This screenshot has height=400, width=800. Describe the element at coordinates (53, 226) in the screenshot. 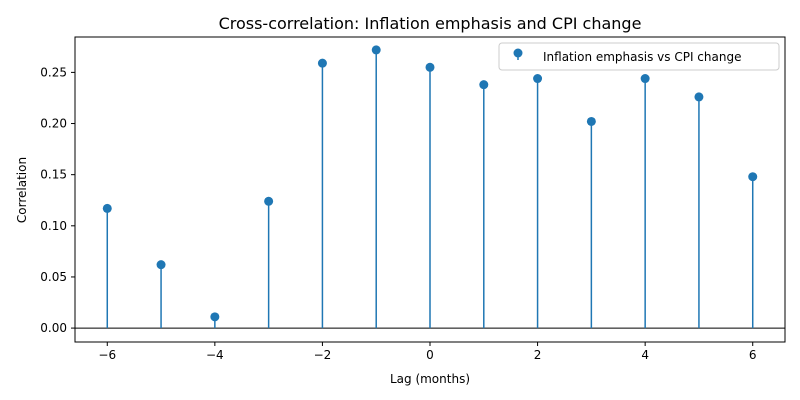

I see `y-tick-label: 0.10` at that location.